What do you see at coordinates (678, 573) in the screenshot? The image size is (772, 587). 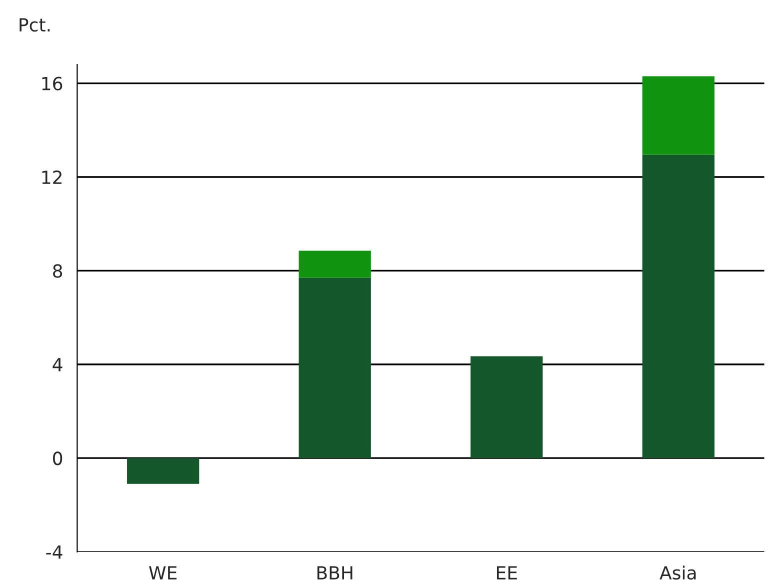 I see `x-tick-label: Asia` at bounding box center [678, 573].